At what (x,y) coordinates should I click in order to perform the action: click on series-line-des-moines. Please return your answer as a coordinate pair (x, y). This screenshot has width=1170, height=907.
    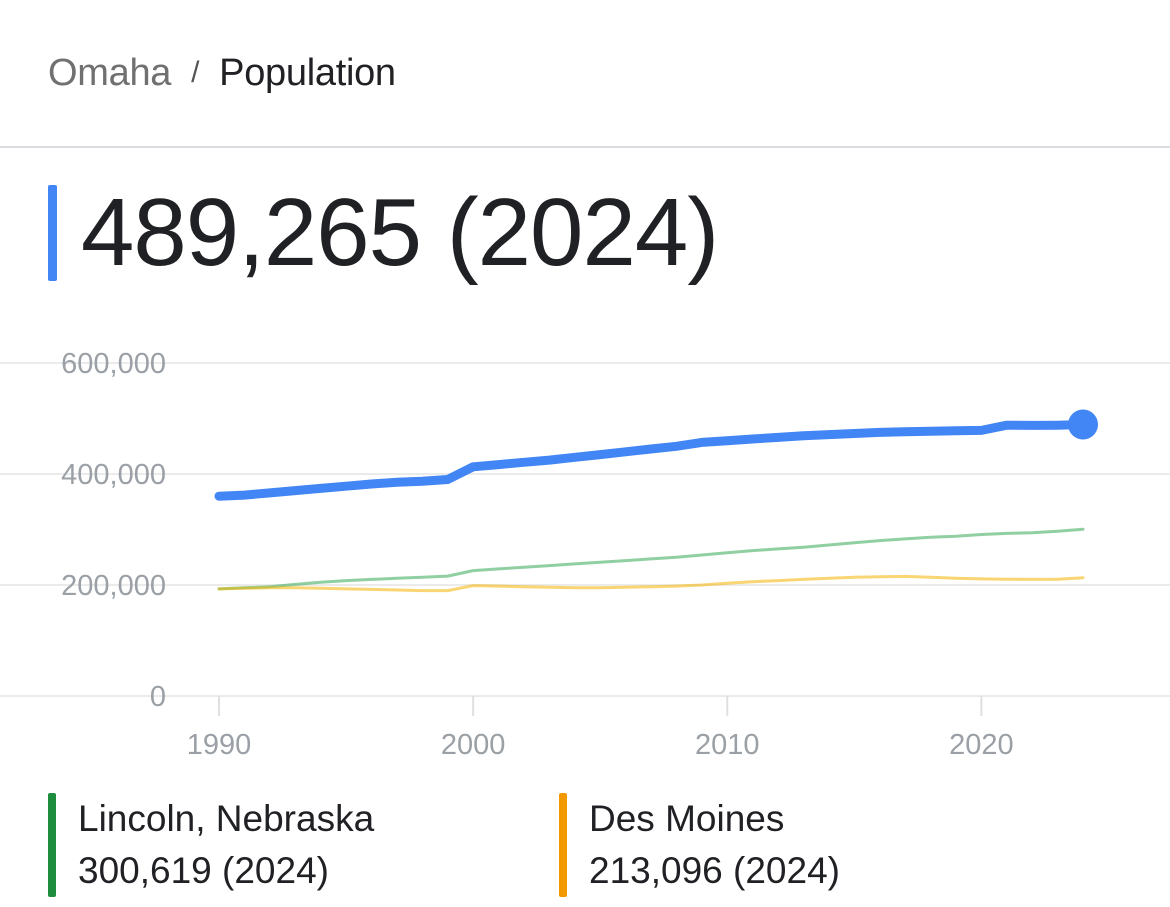
    Looking at the image, I should click on (651, 583).